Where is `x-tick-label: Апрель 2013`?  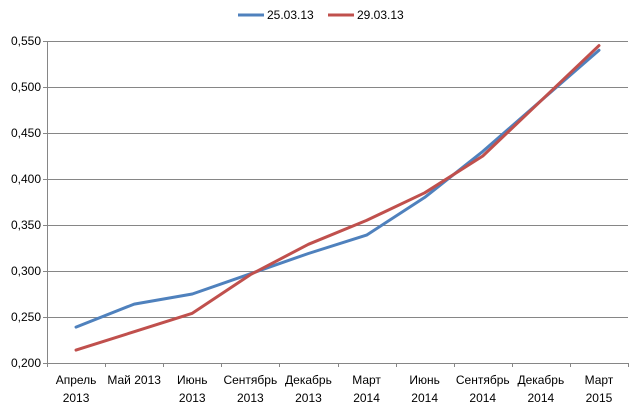
x-tick-label: Апрель 2013 is located at coordinates (76, 389).